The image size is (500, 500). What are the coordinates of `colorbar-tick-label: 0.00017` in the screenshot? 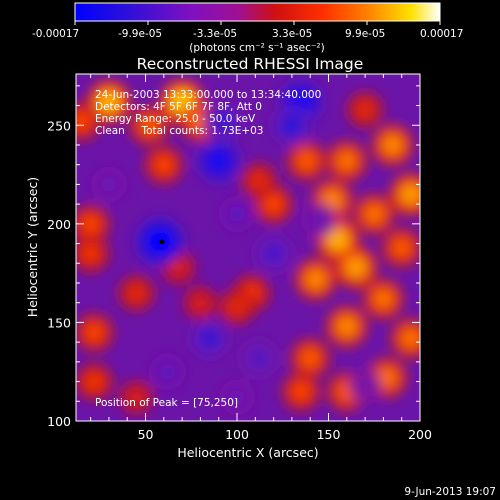 It's located at (441, 34).